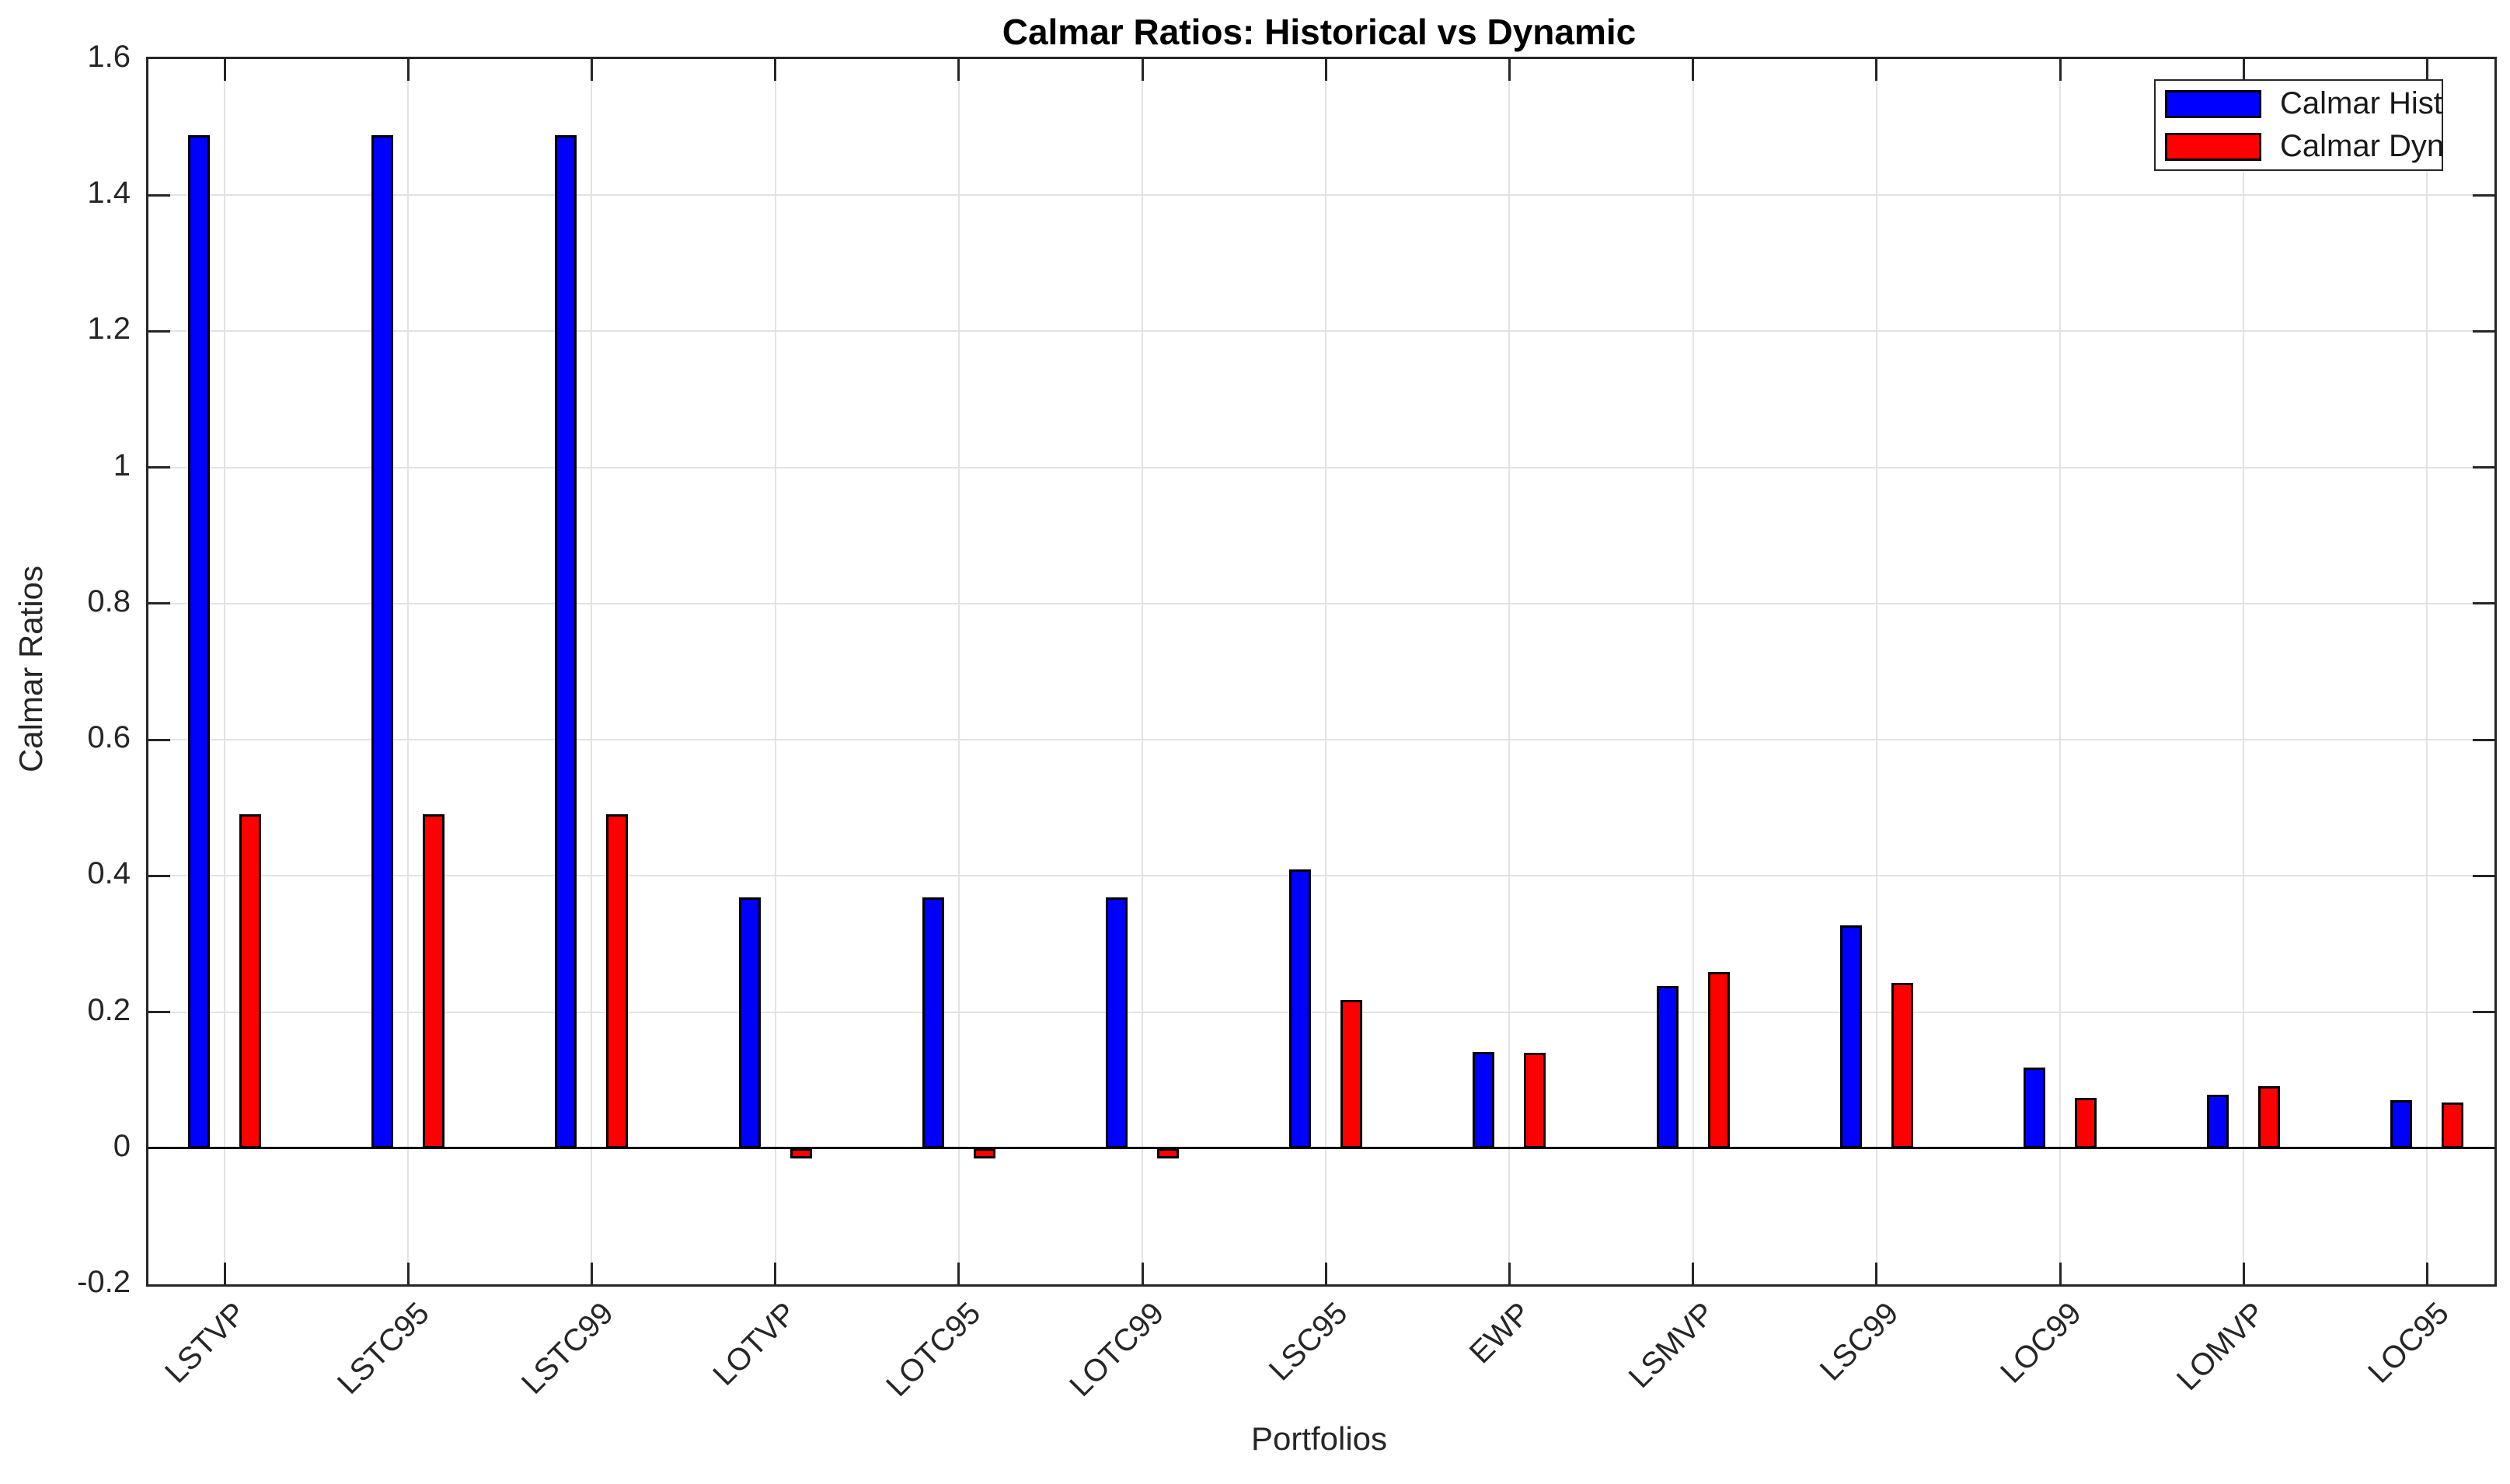 This screenshot has height=1484, width=2510. Describe the element at coordinates (384, 1348) in the screenshot. I see `x-tick-label-LSTC95: LSTC95` at that location.